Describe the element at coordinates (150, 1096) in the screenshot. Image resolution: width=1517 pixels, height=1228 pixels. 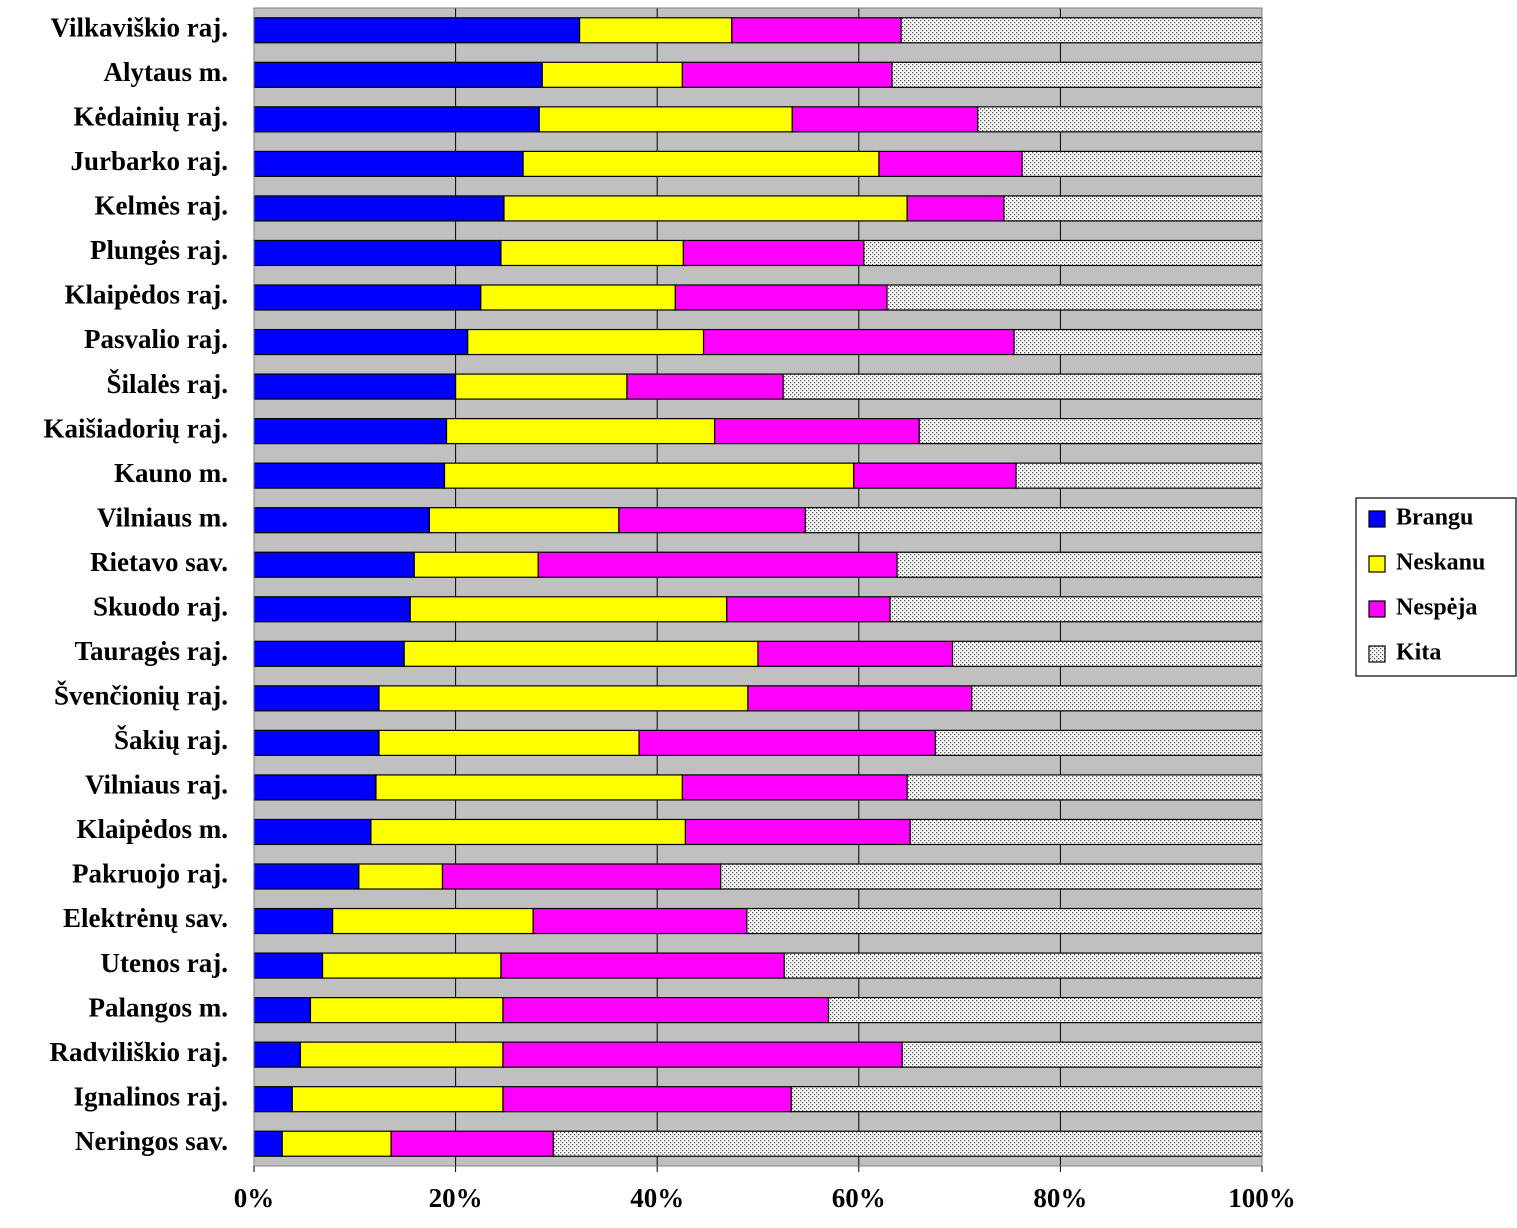
I see `category-label: Ignalinos raj.` at that location.